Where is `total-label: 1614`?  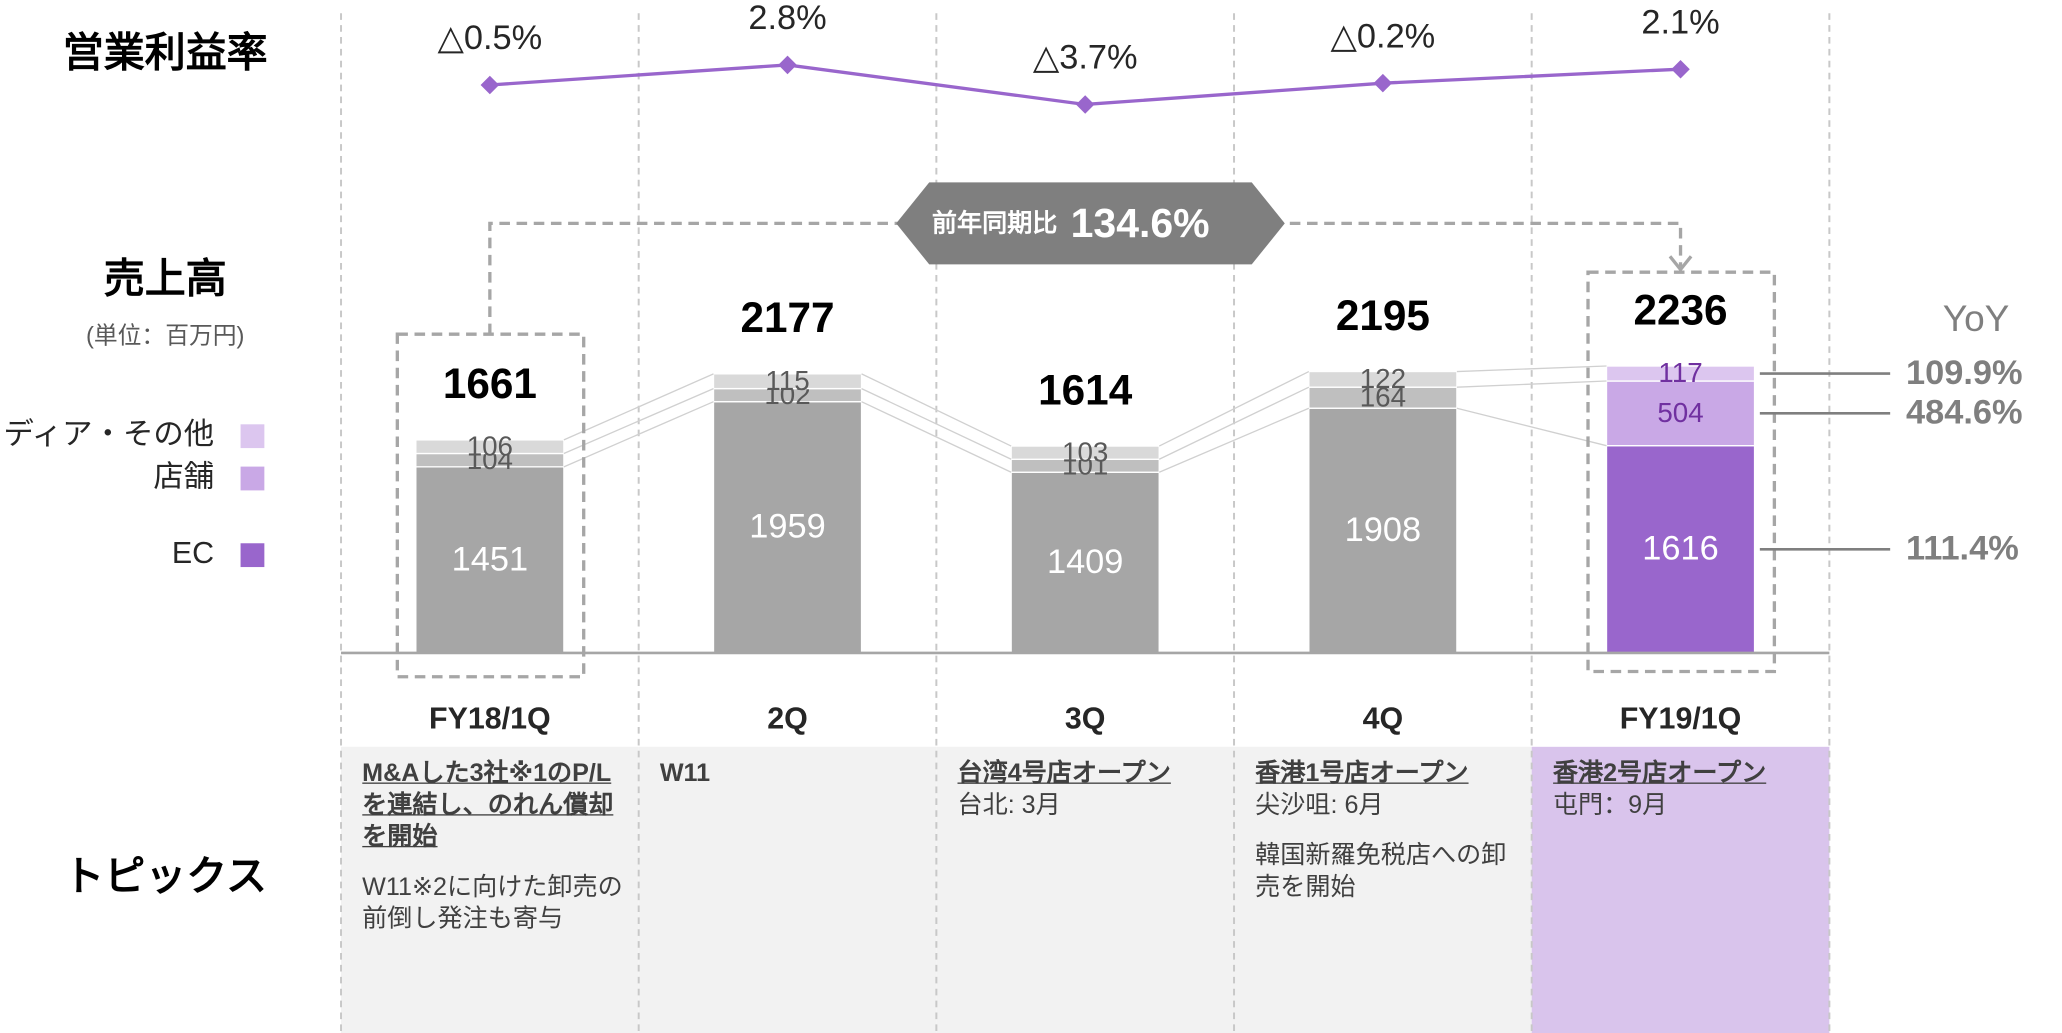 total-label: 1614 is located at coordinates (1085, 389).